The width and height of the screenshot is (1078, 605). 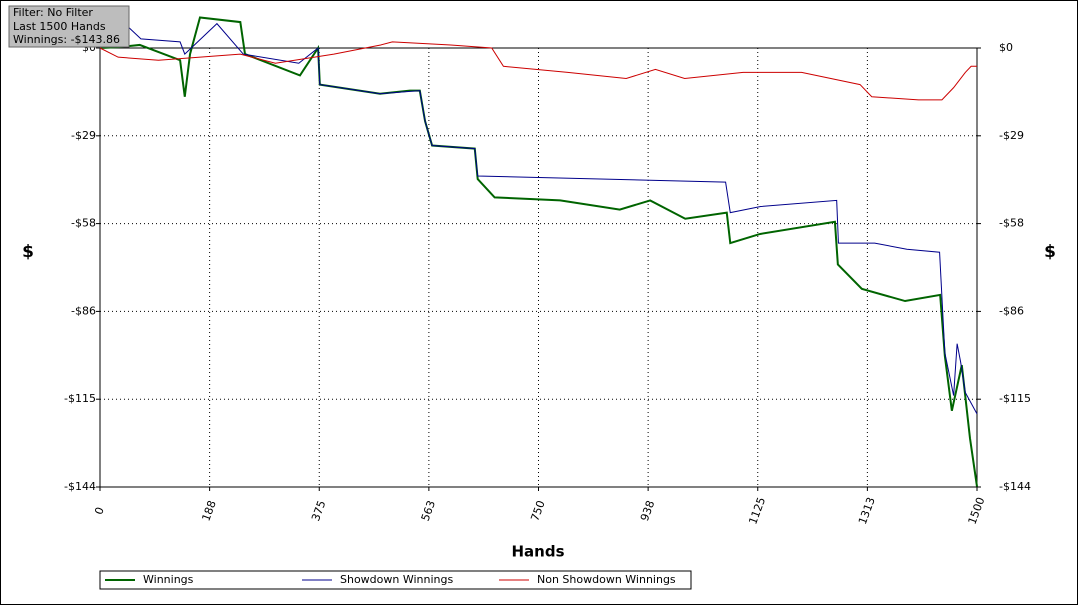 I want to click on y-tick-label: -$86, so click(x=83, y=310).